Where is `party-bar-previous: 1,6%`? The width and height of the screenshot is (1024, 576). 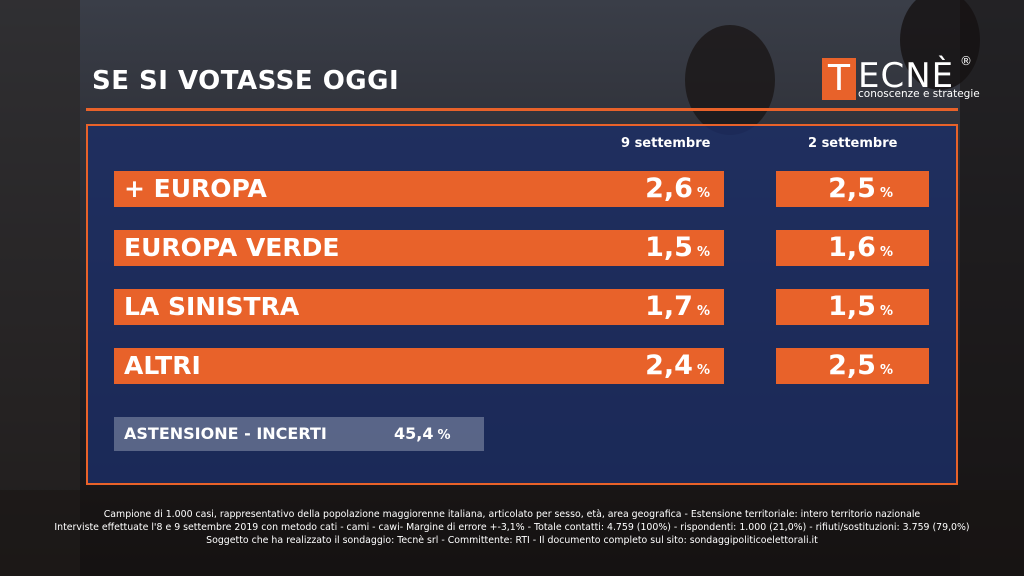 party-bar-previous: 1,6% is located at coordinates (852, 248).